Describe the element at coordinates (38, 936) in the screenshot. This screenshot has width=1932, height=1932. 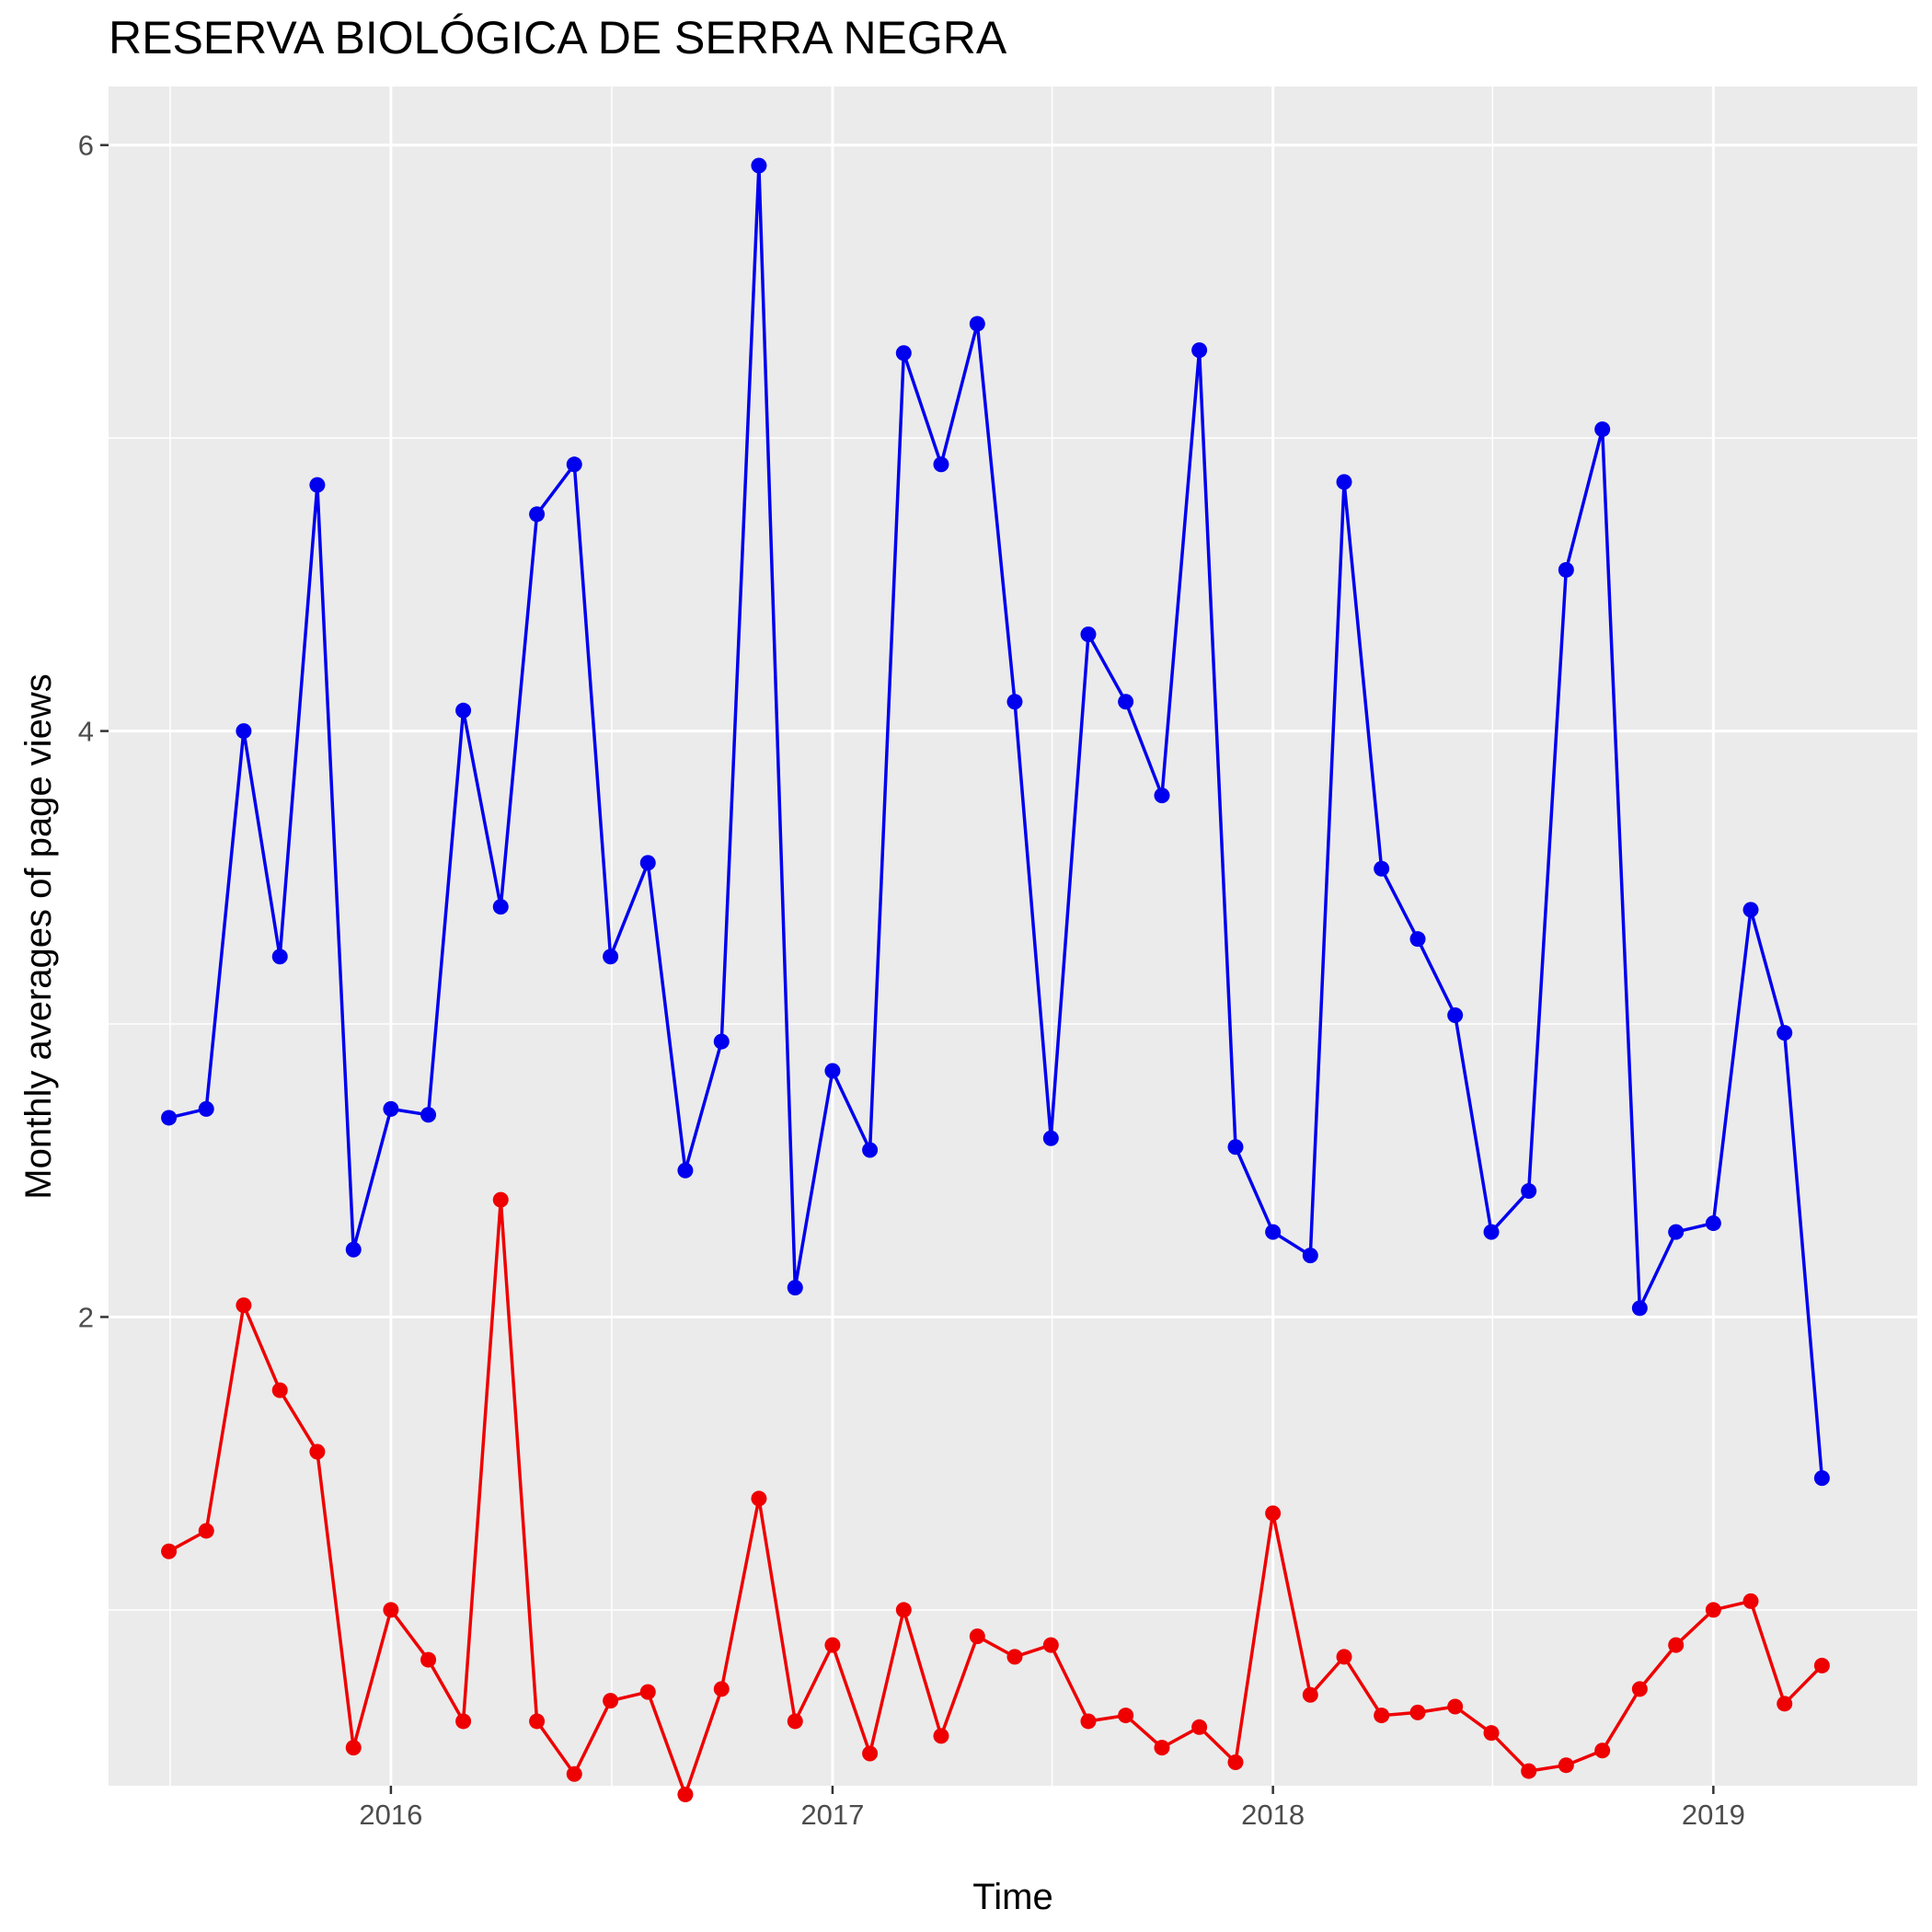
I see `y-axis-title: Monthly averages of page views` at that location.